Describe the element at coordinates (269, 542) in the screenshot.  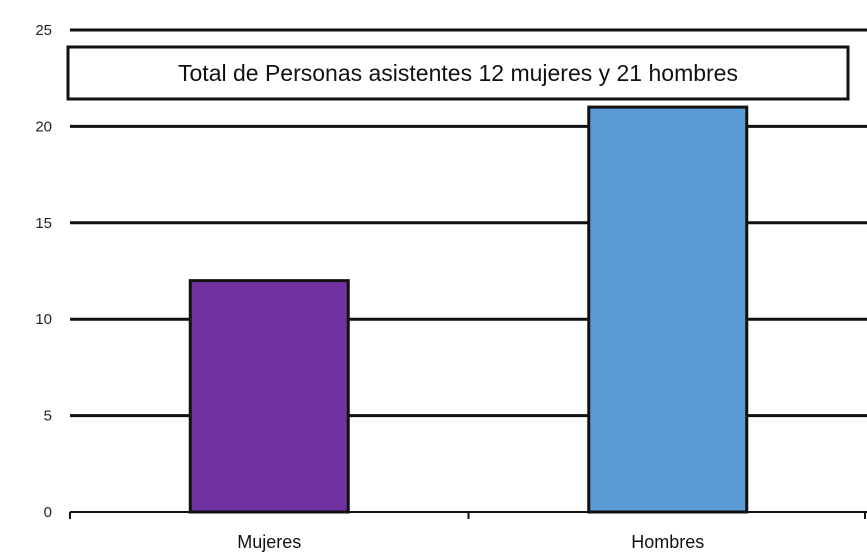
I see `x-category-label-mujeres: Mujeres` at that location.